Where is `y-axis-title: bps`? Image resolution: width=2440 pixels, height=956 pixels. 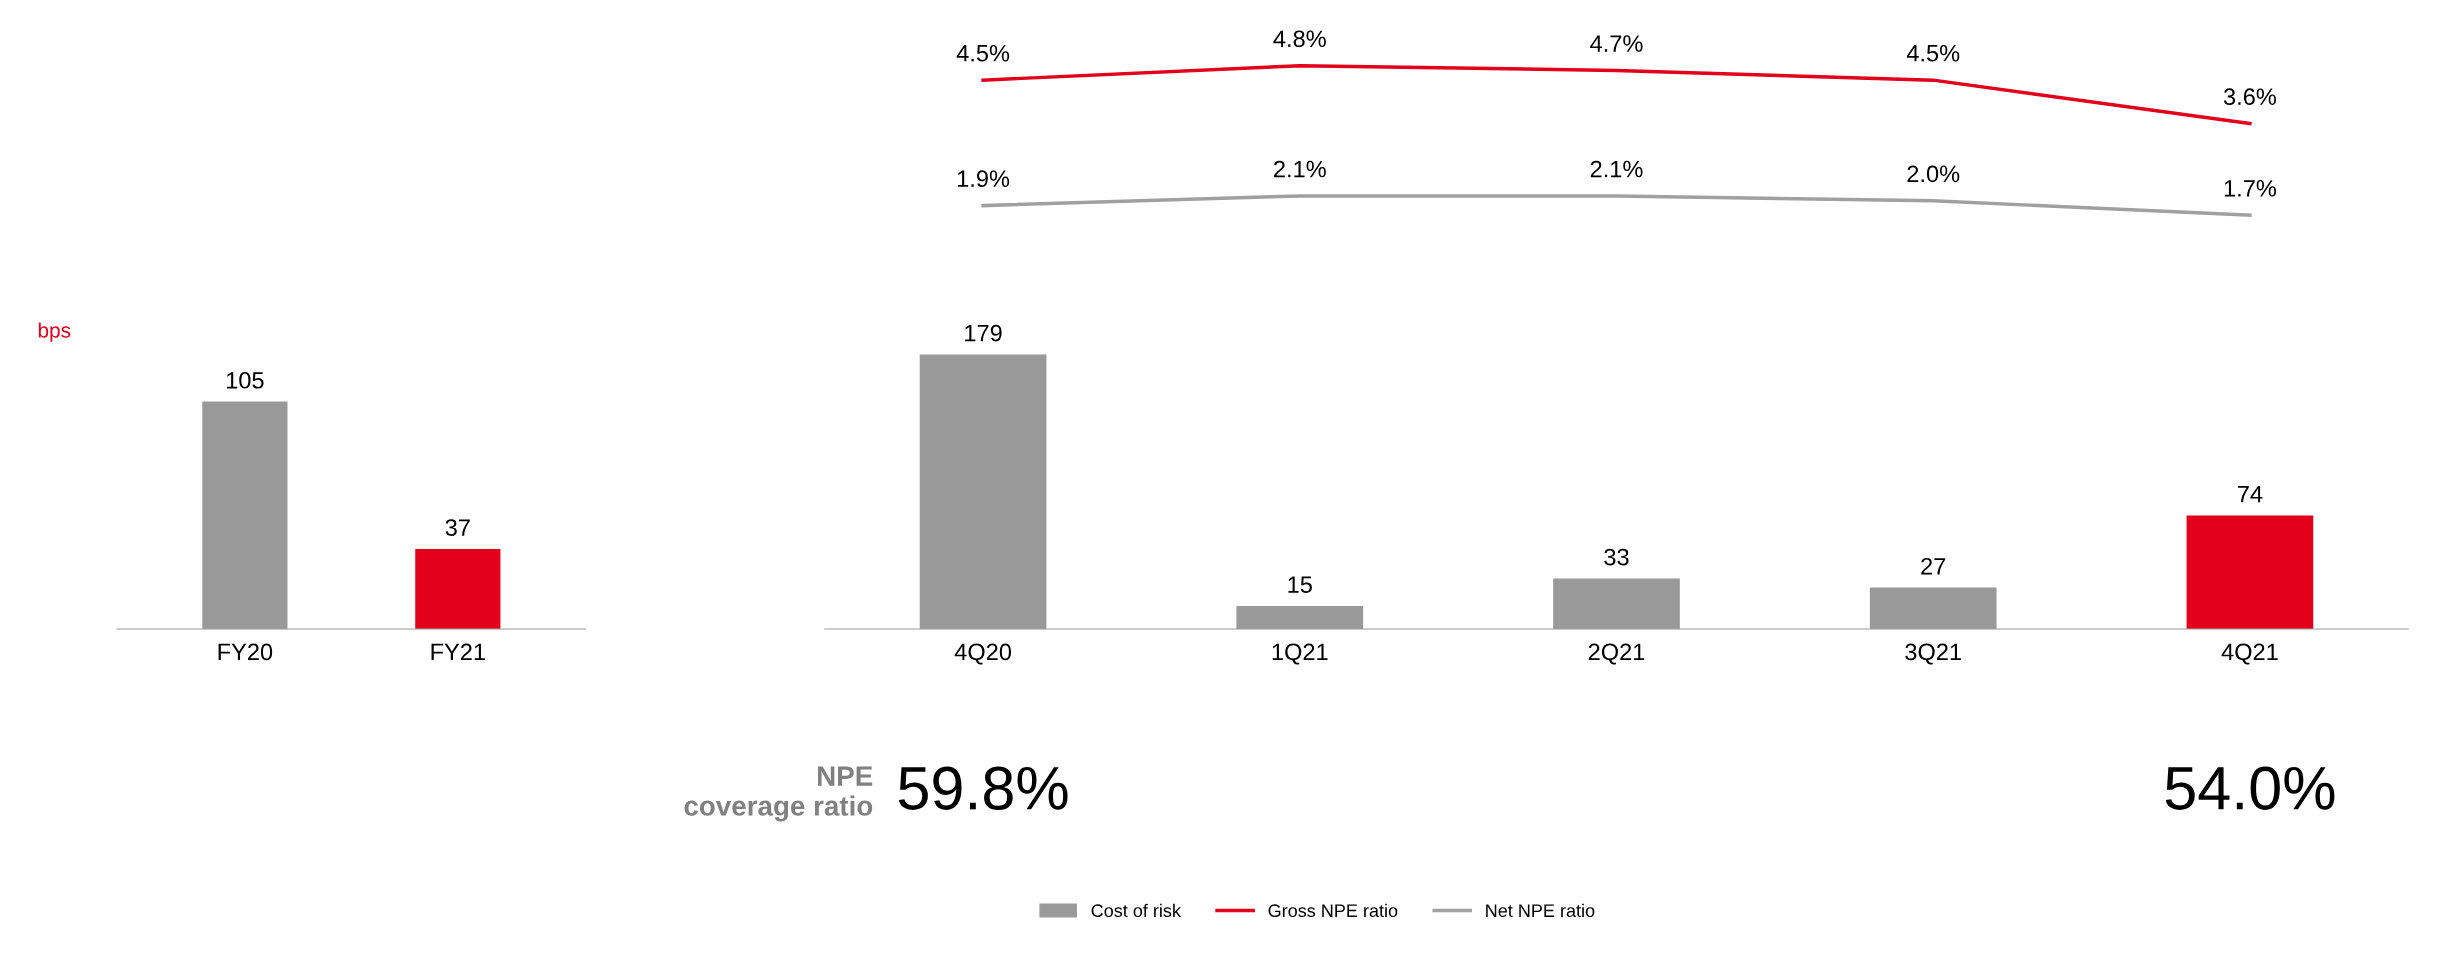 y-axis-title: bps is located at coordinates (54, 332).